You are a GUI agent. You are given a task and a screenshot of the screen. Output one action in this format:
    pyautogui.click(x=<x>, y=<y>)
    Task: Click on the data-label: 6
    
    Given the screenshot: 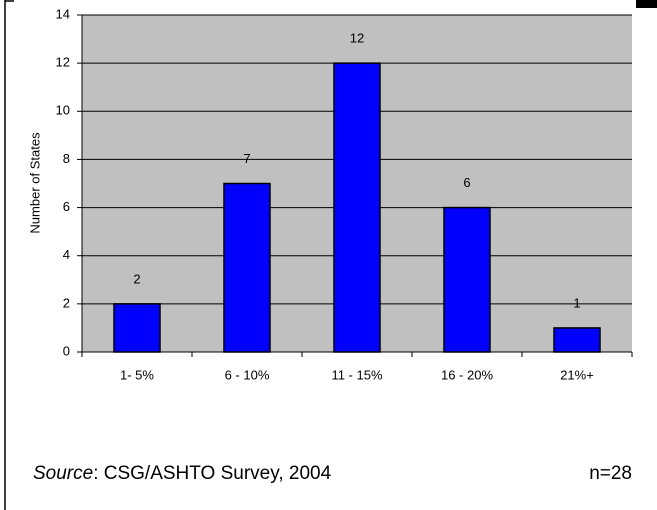 What is the action you would take?
    pyautogui.click(x=466, y=182)
    